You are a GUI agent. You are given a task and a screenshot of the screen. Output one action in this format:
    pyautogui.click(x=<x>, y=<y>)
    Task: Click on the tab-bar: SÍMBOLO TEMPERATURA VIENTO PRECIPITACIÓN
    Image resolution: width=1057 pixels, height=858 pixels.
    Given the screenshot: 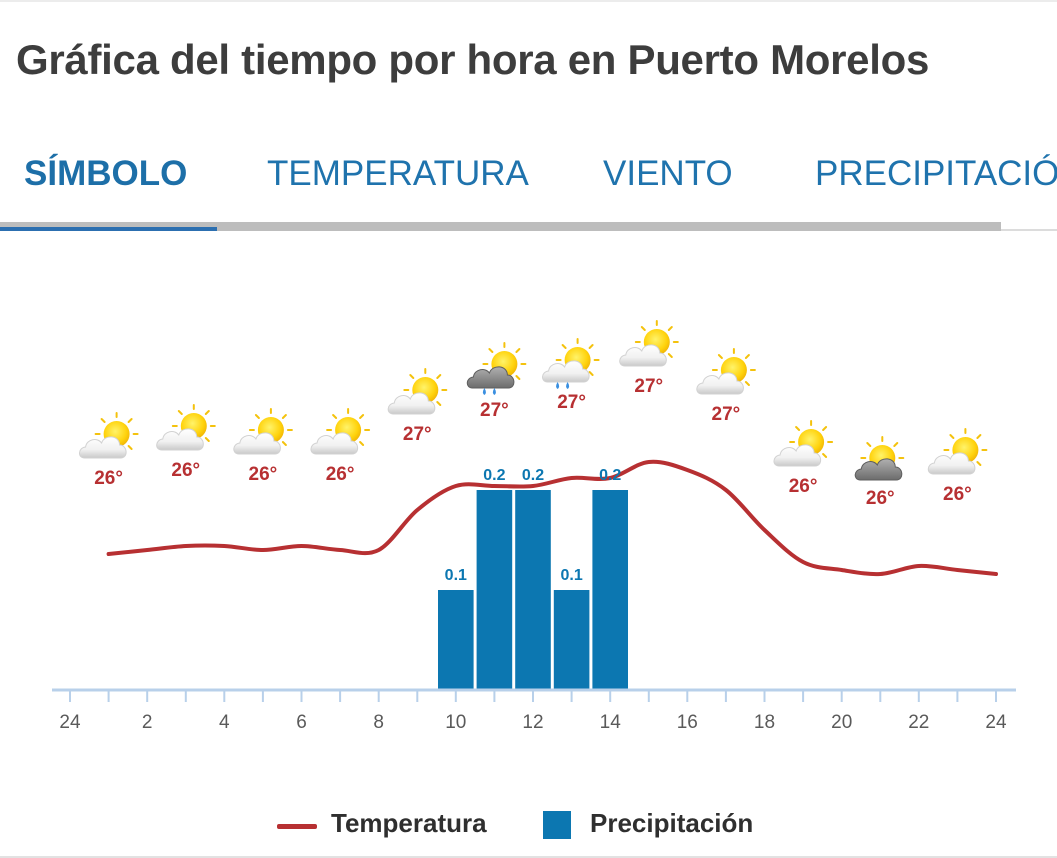 What is the action you would take?
    pyautogui.click(x=528, y=191)
    